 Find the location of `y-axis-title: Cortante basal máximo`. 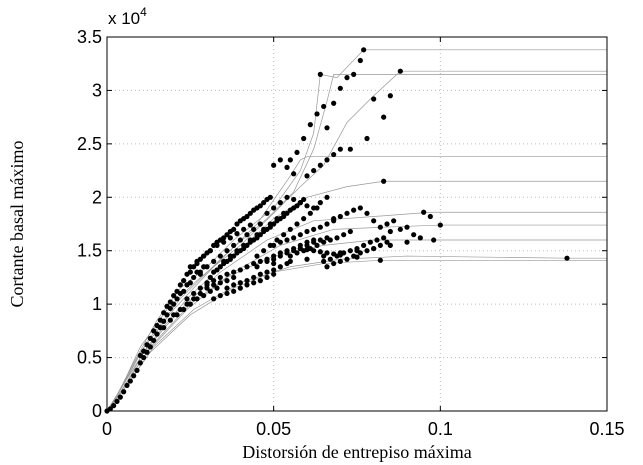

y-axis-title: Cortante basal máximo is located at coordinates (17, 224).